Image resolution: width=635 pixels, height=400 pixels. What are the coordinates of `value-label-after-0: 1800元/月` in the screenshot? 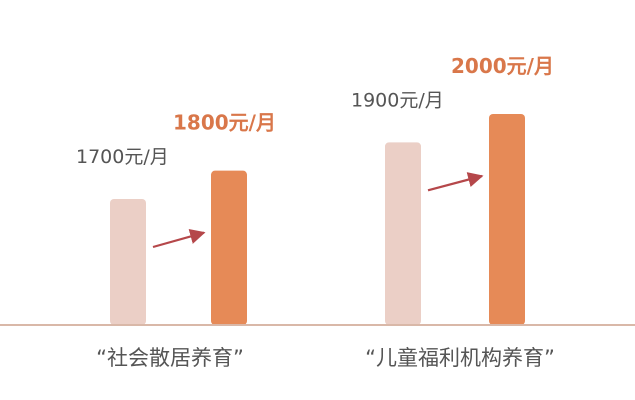 It's located at (224, 123).